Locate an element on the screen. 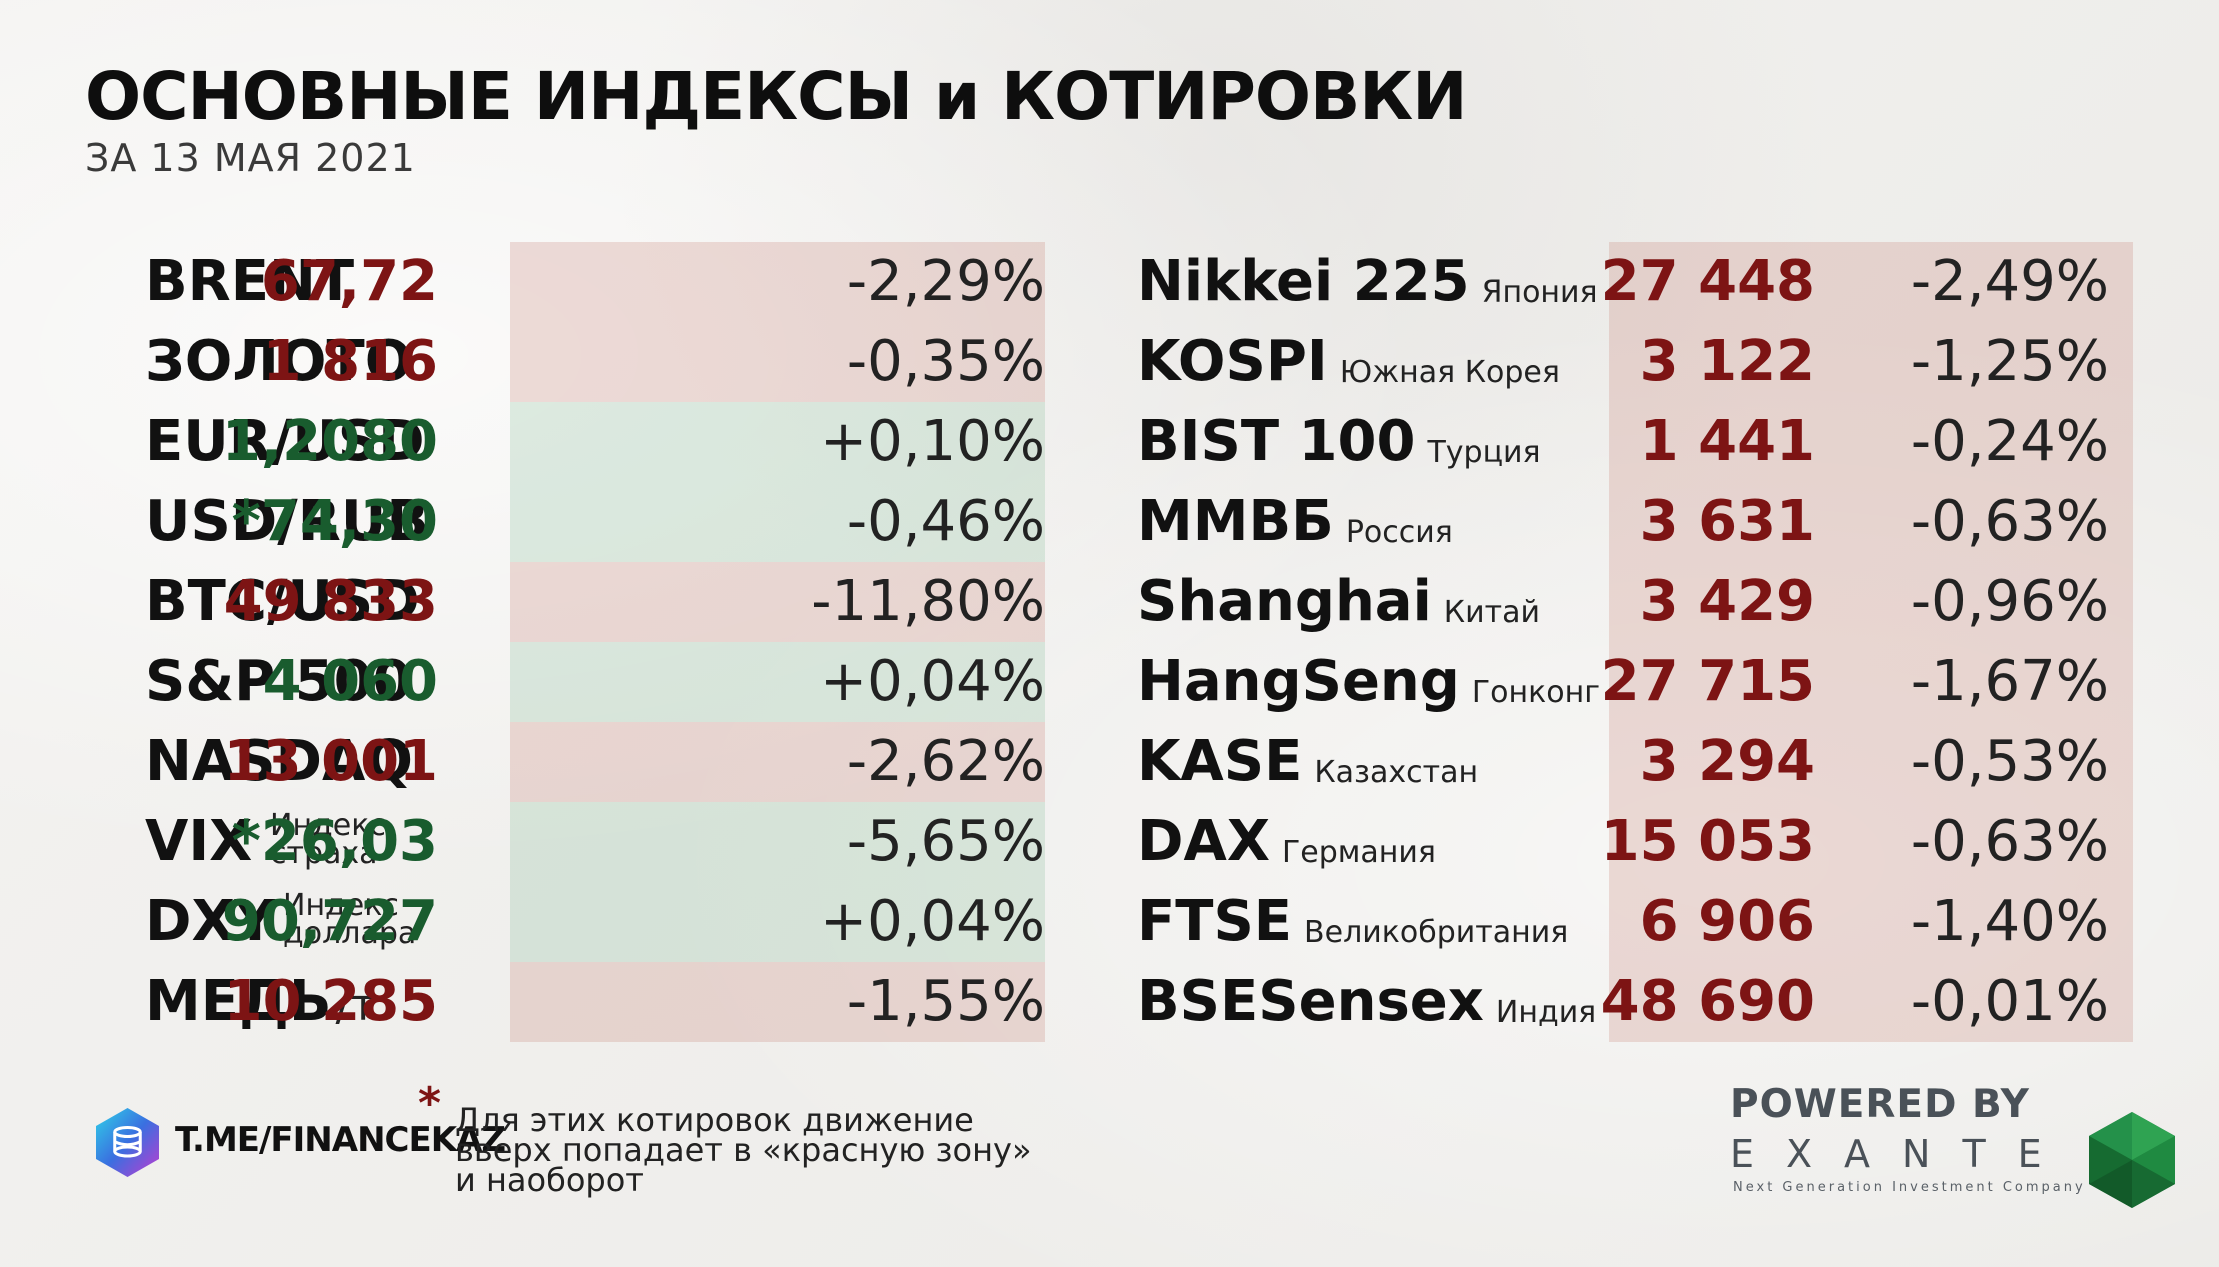 The image size is (2219, 1267). table-row: HangSeng Гонконг 27 715 -1,67% is located at coordinates (1635, 682).